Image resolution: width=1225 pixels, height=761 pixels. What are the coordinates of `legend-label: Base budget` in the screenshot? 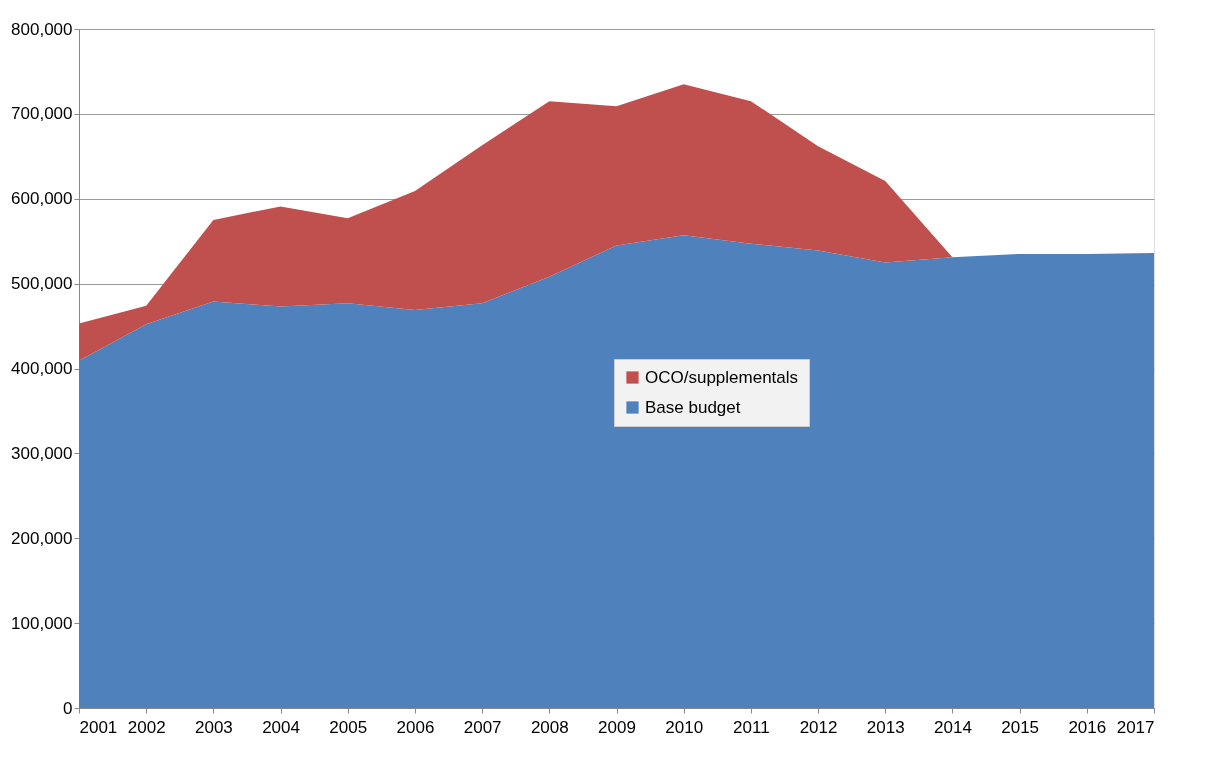 It's located at (693, 407).